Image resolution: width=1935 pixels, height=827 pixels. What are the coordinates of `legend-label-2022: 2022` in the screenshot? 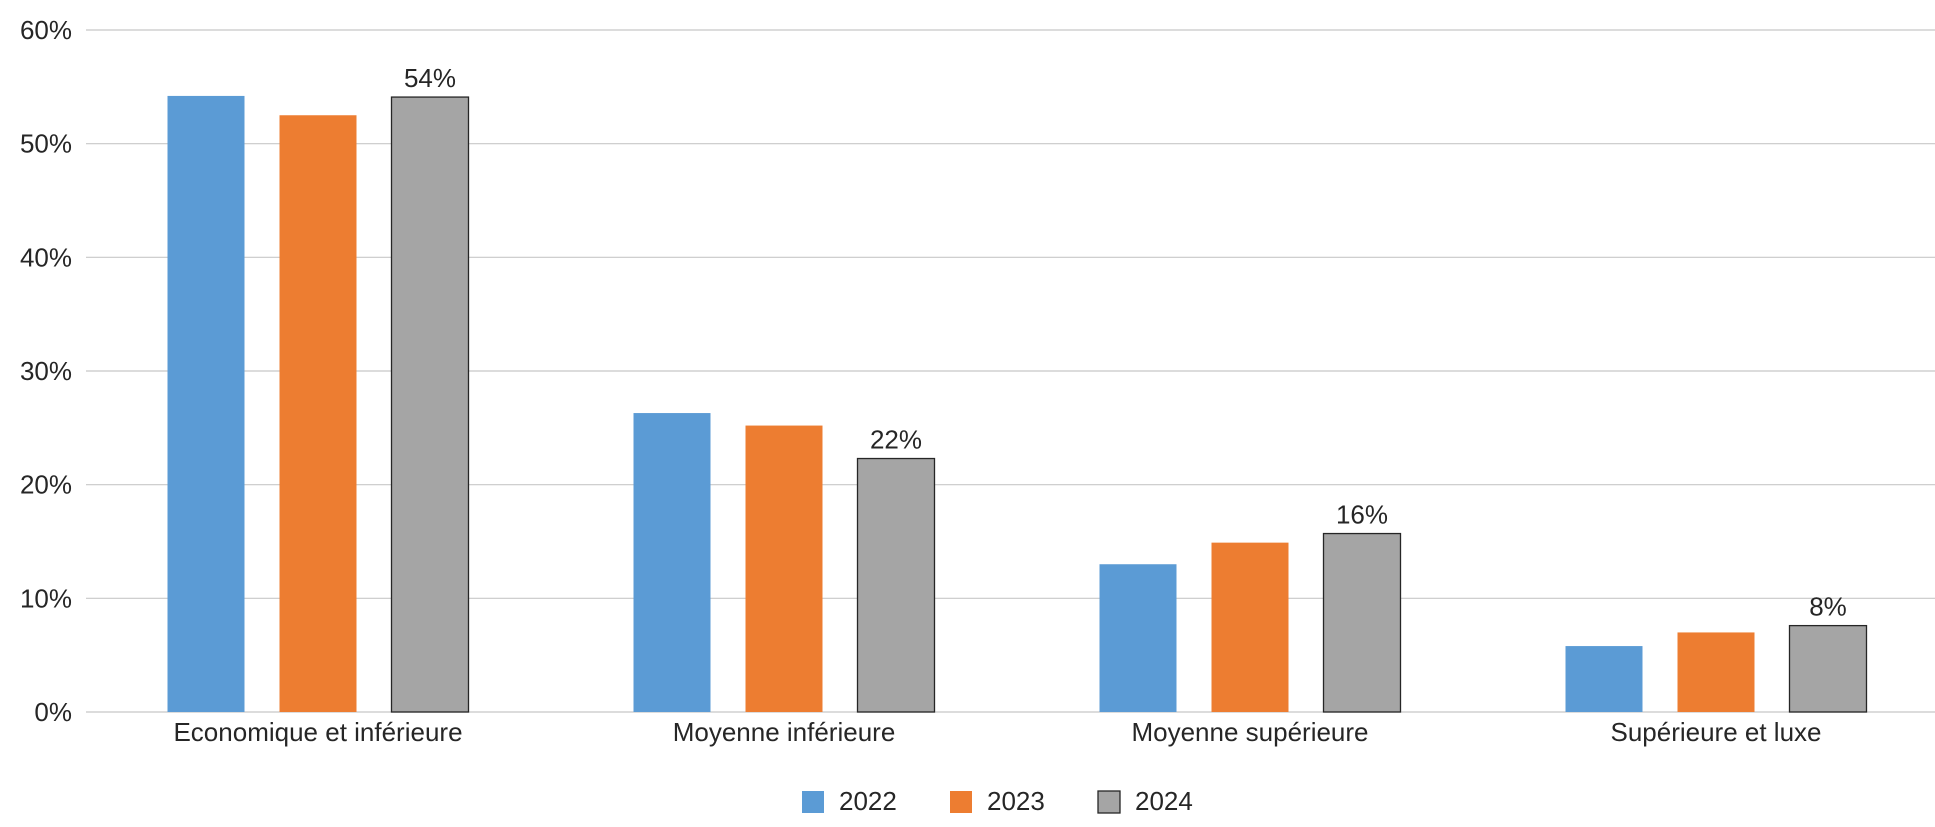 It's located at (868, 801).